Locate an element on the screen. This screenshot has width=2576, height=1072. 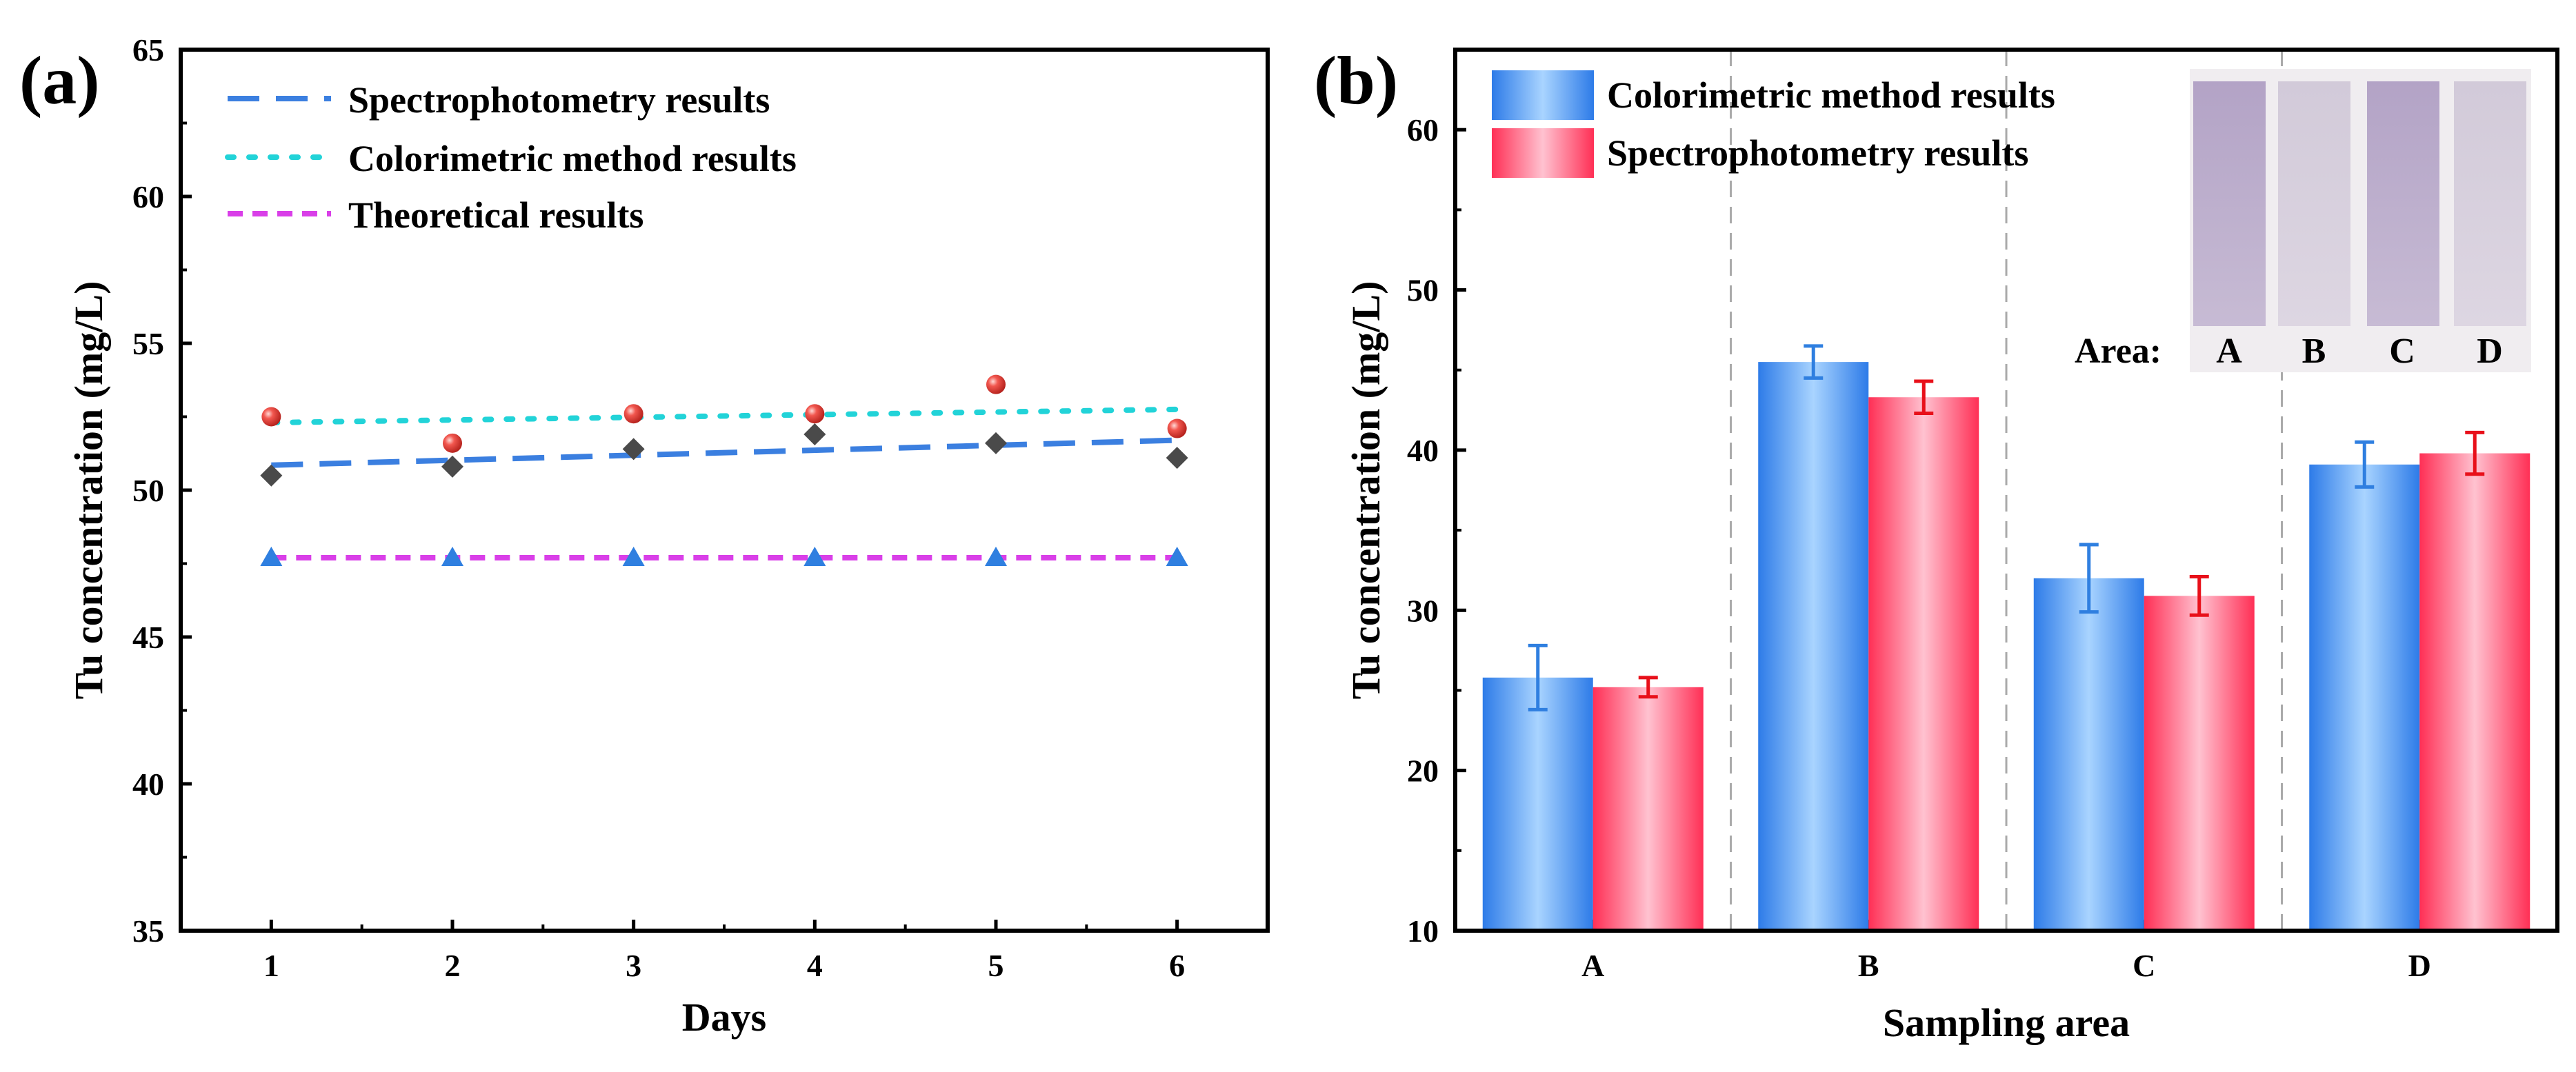
panel-b-label: (b) is located at coordinates (1356, 80).